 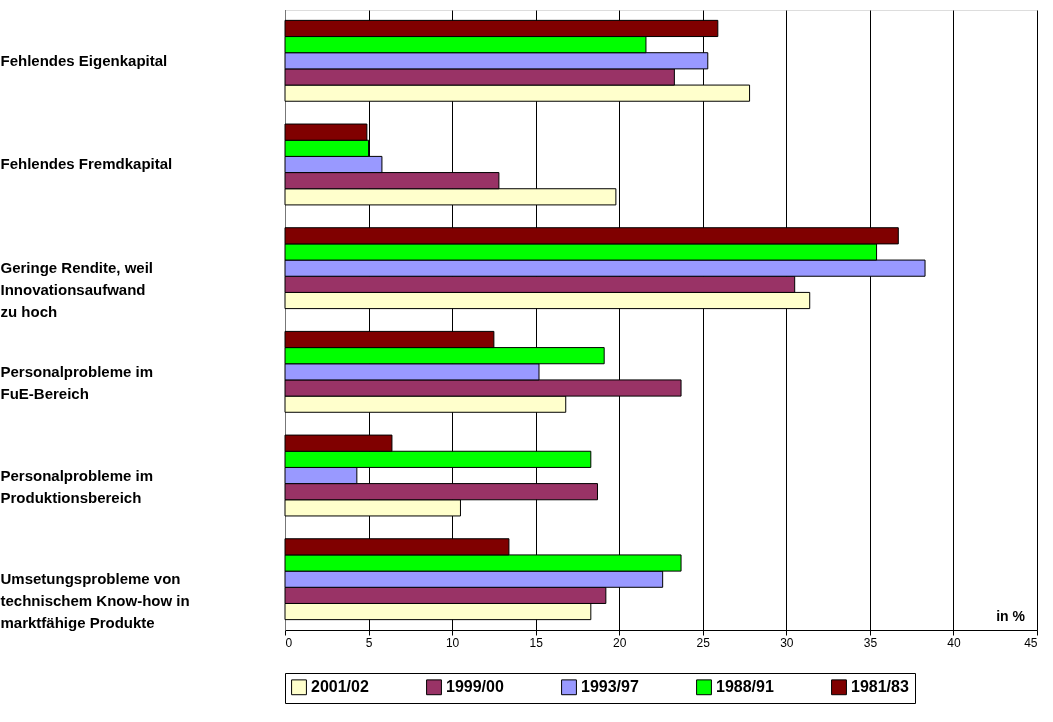 I want to click on x-tick-label: 15, so click(x=536, y=642).